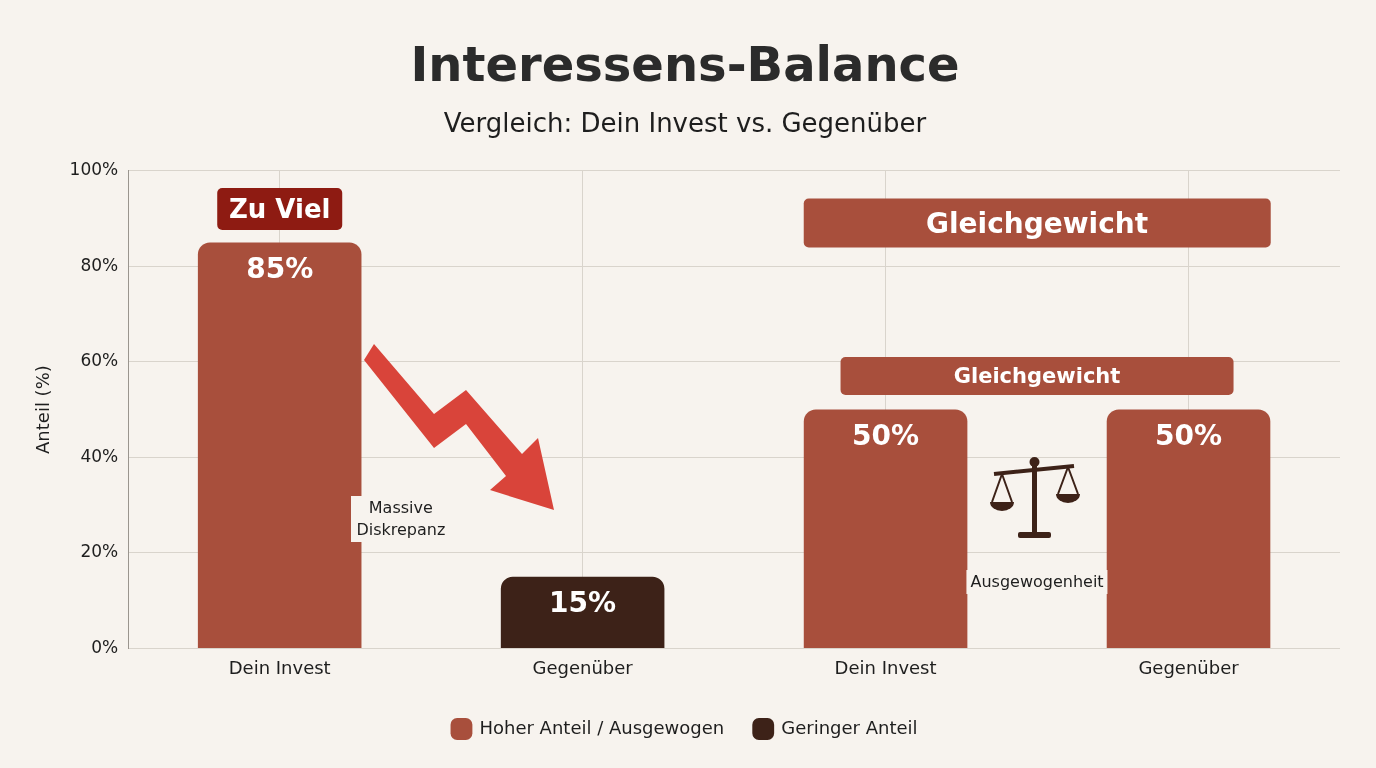 The image size is (1376, 768). Describe the element at coordinates (99, 360) in the screenshot. I see `y-tick-label: 60%` at that location.